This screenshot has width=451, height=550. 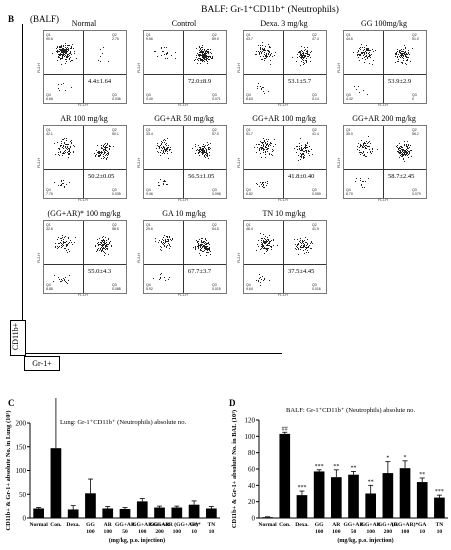 I want to click on quadrant-q3-label: Q3 0.098, so click(x=216, y=192).